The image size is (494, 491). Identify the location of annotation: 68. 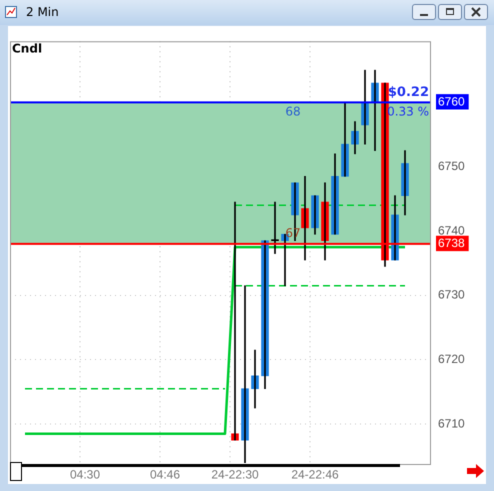
(293, 111).